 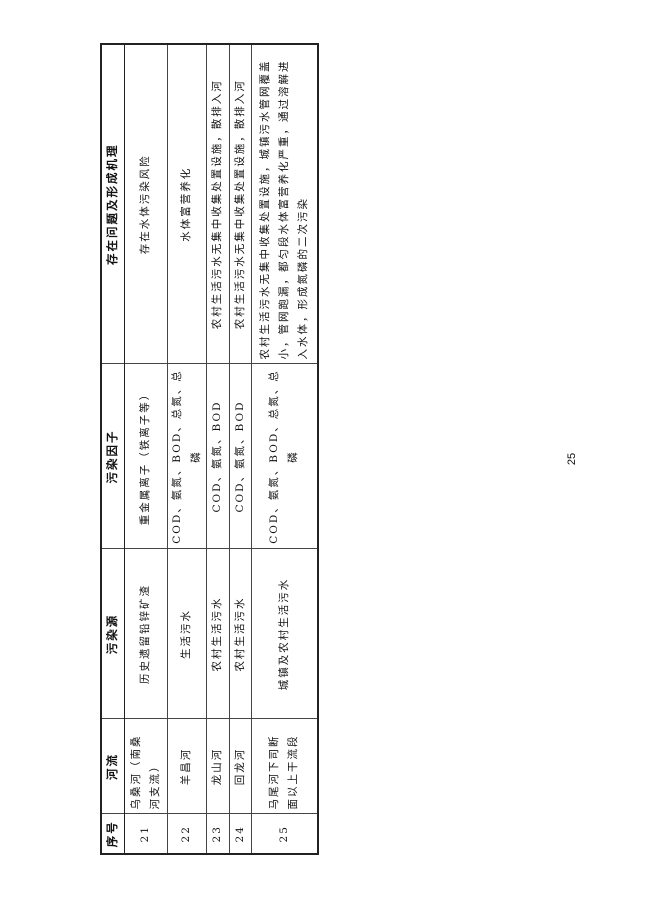 What do you see at coordinates (240, 834) in the screenshot?
I see `cell-index: 24` at bounding box center [240, 834].